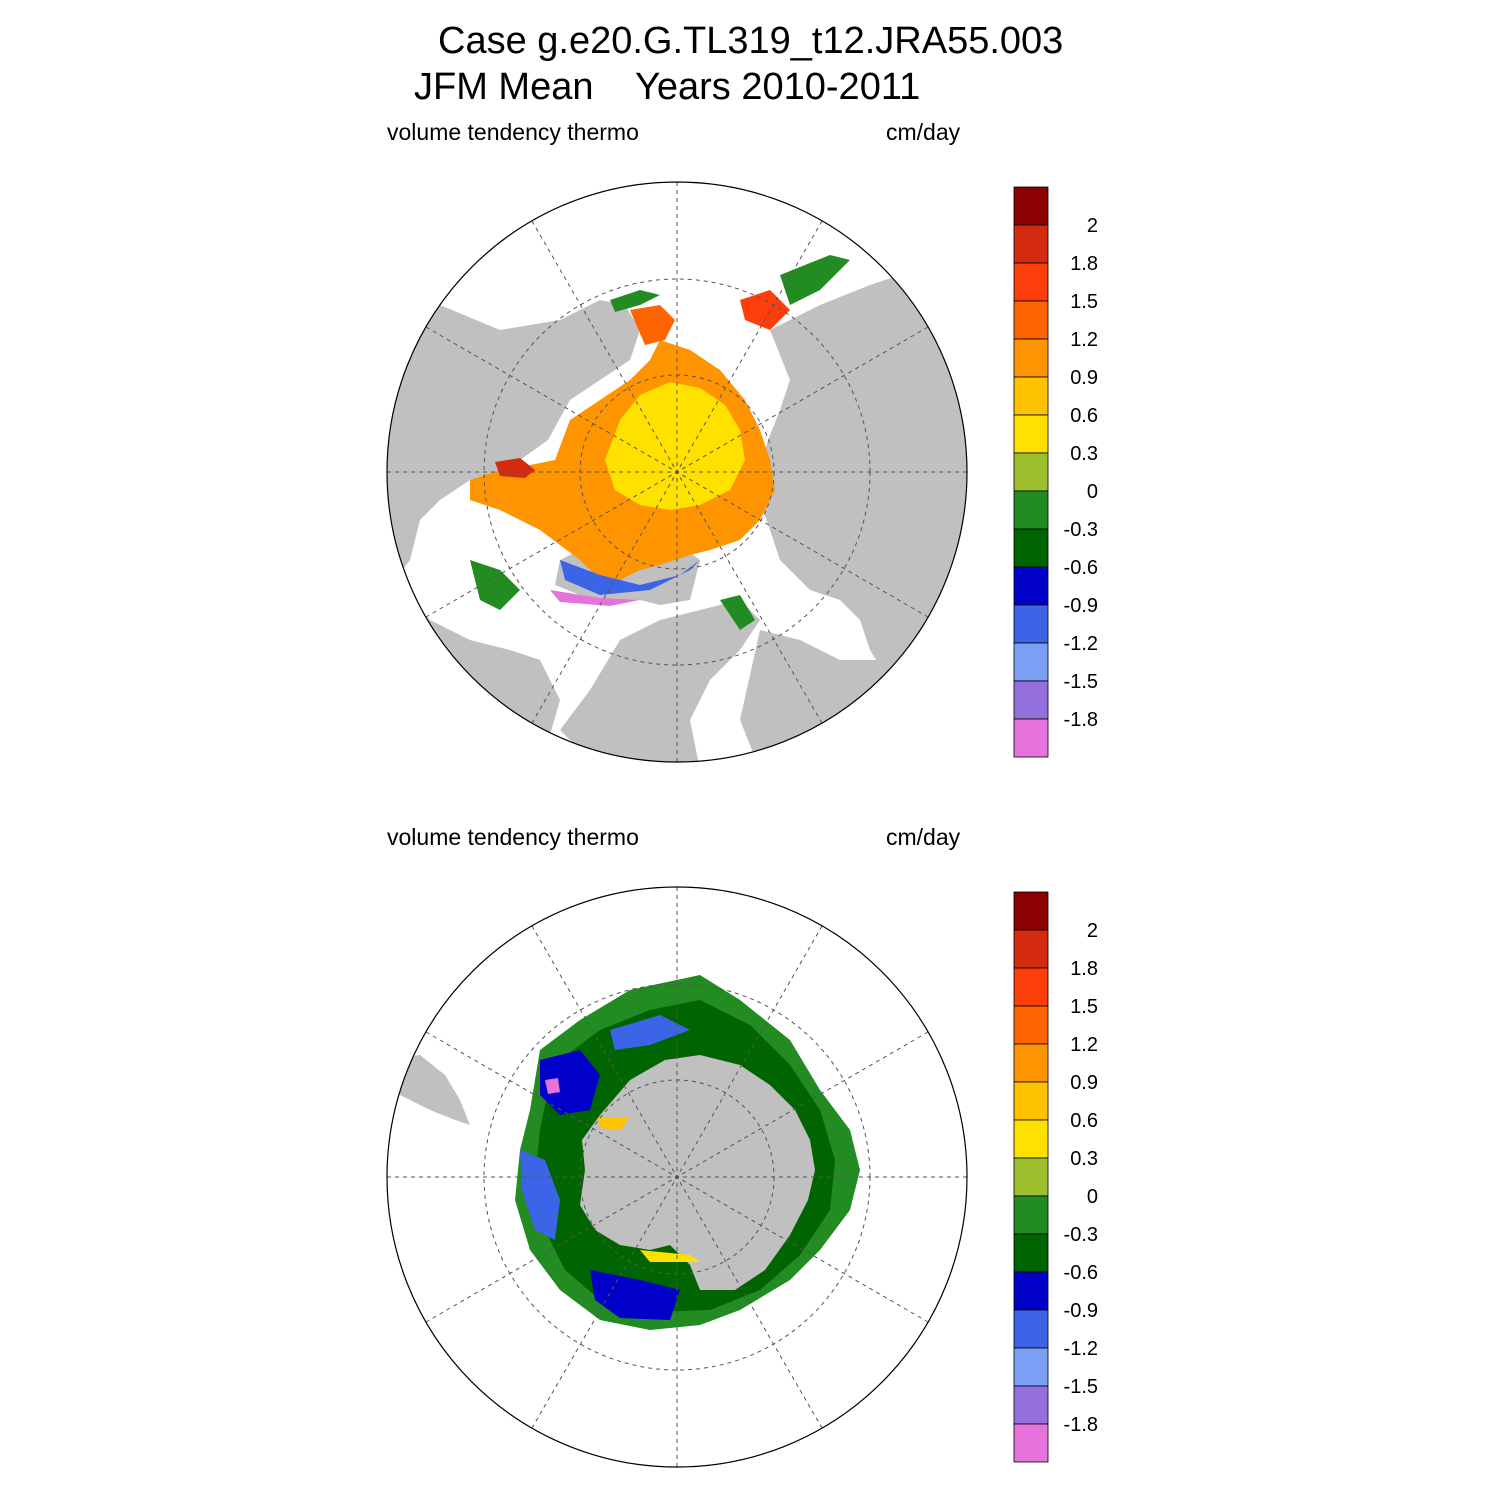 Image resolution: width=1500 pixels, height=1500 pixels. I want to click on north-colorbar-tick-label: 0.6, so click(1084, 416).